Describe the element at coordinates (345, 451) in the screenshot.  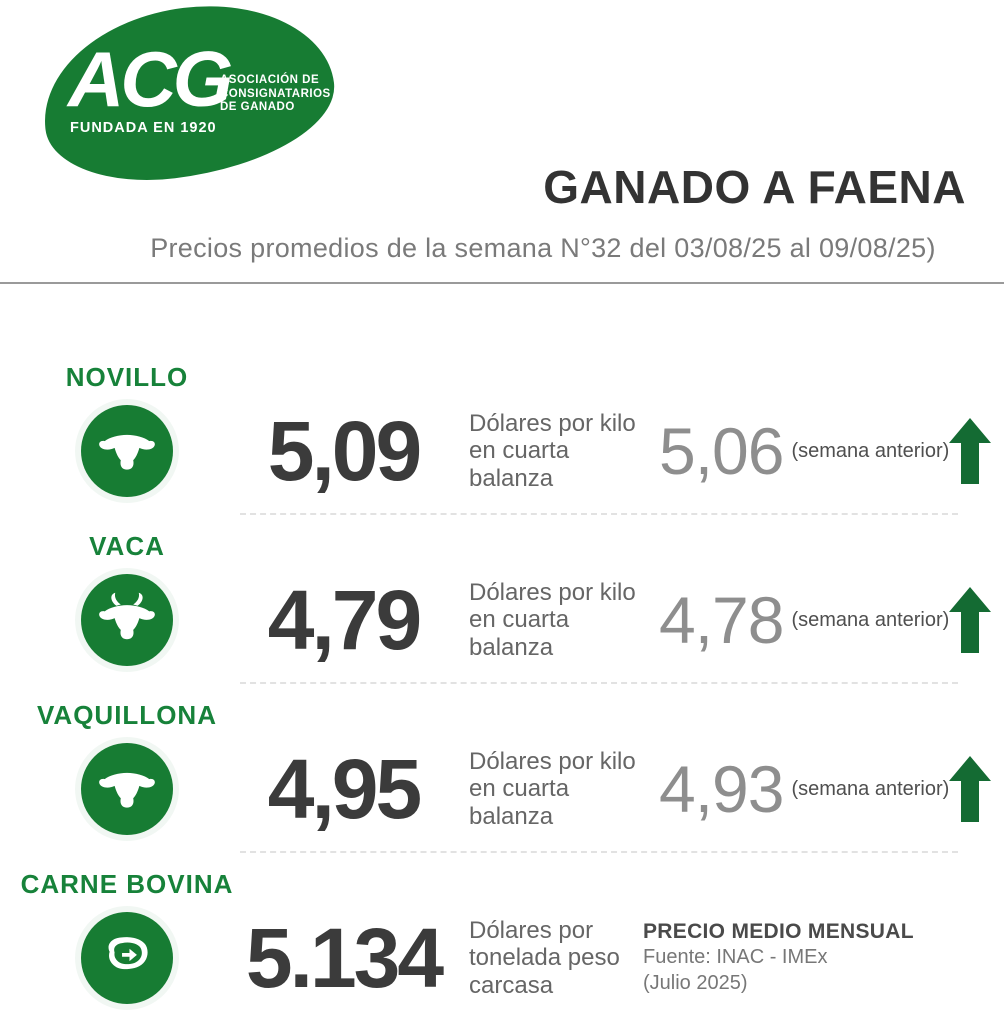
I see `price-value: 5,09` at that location.